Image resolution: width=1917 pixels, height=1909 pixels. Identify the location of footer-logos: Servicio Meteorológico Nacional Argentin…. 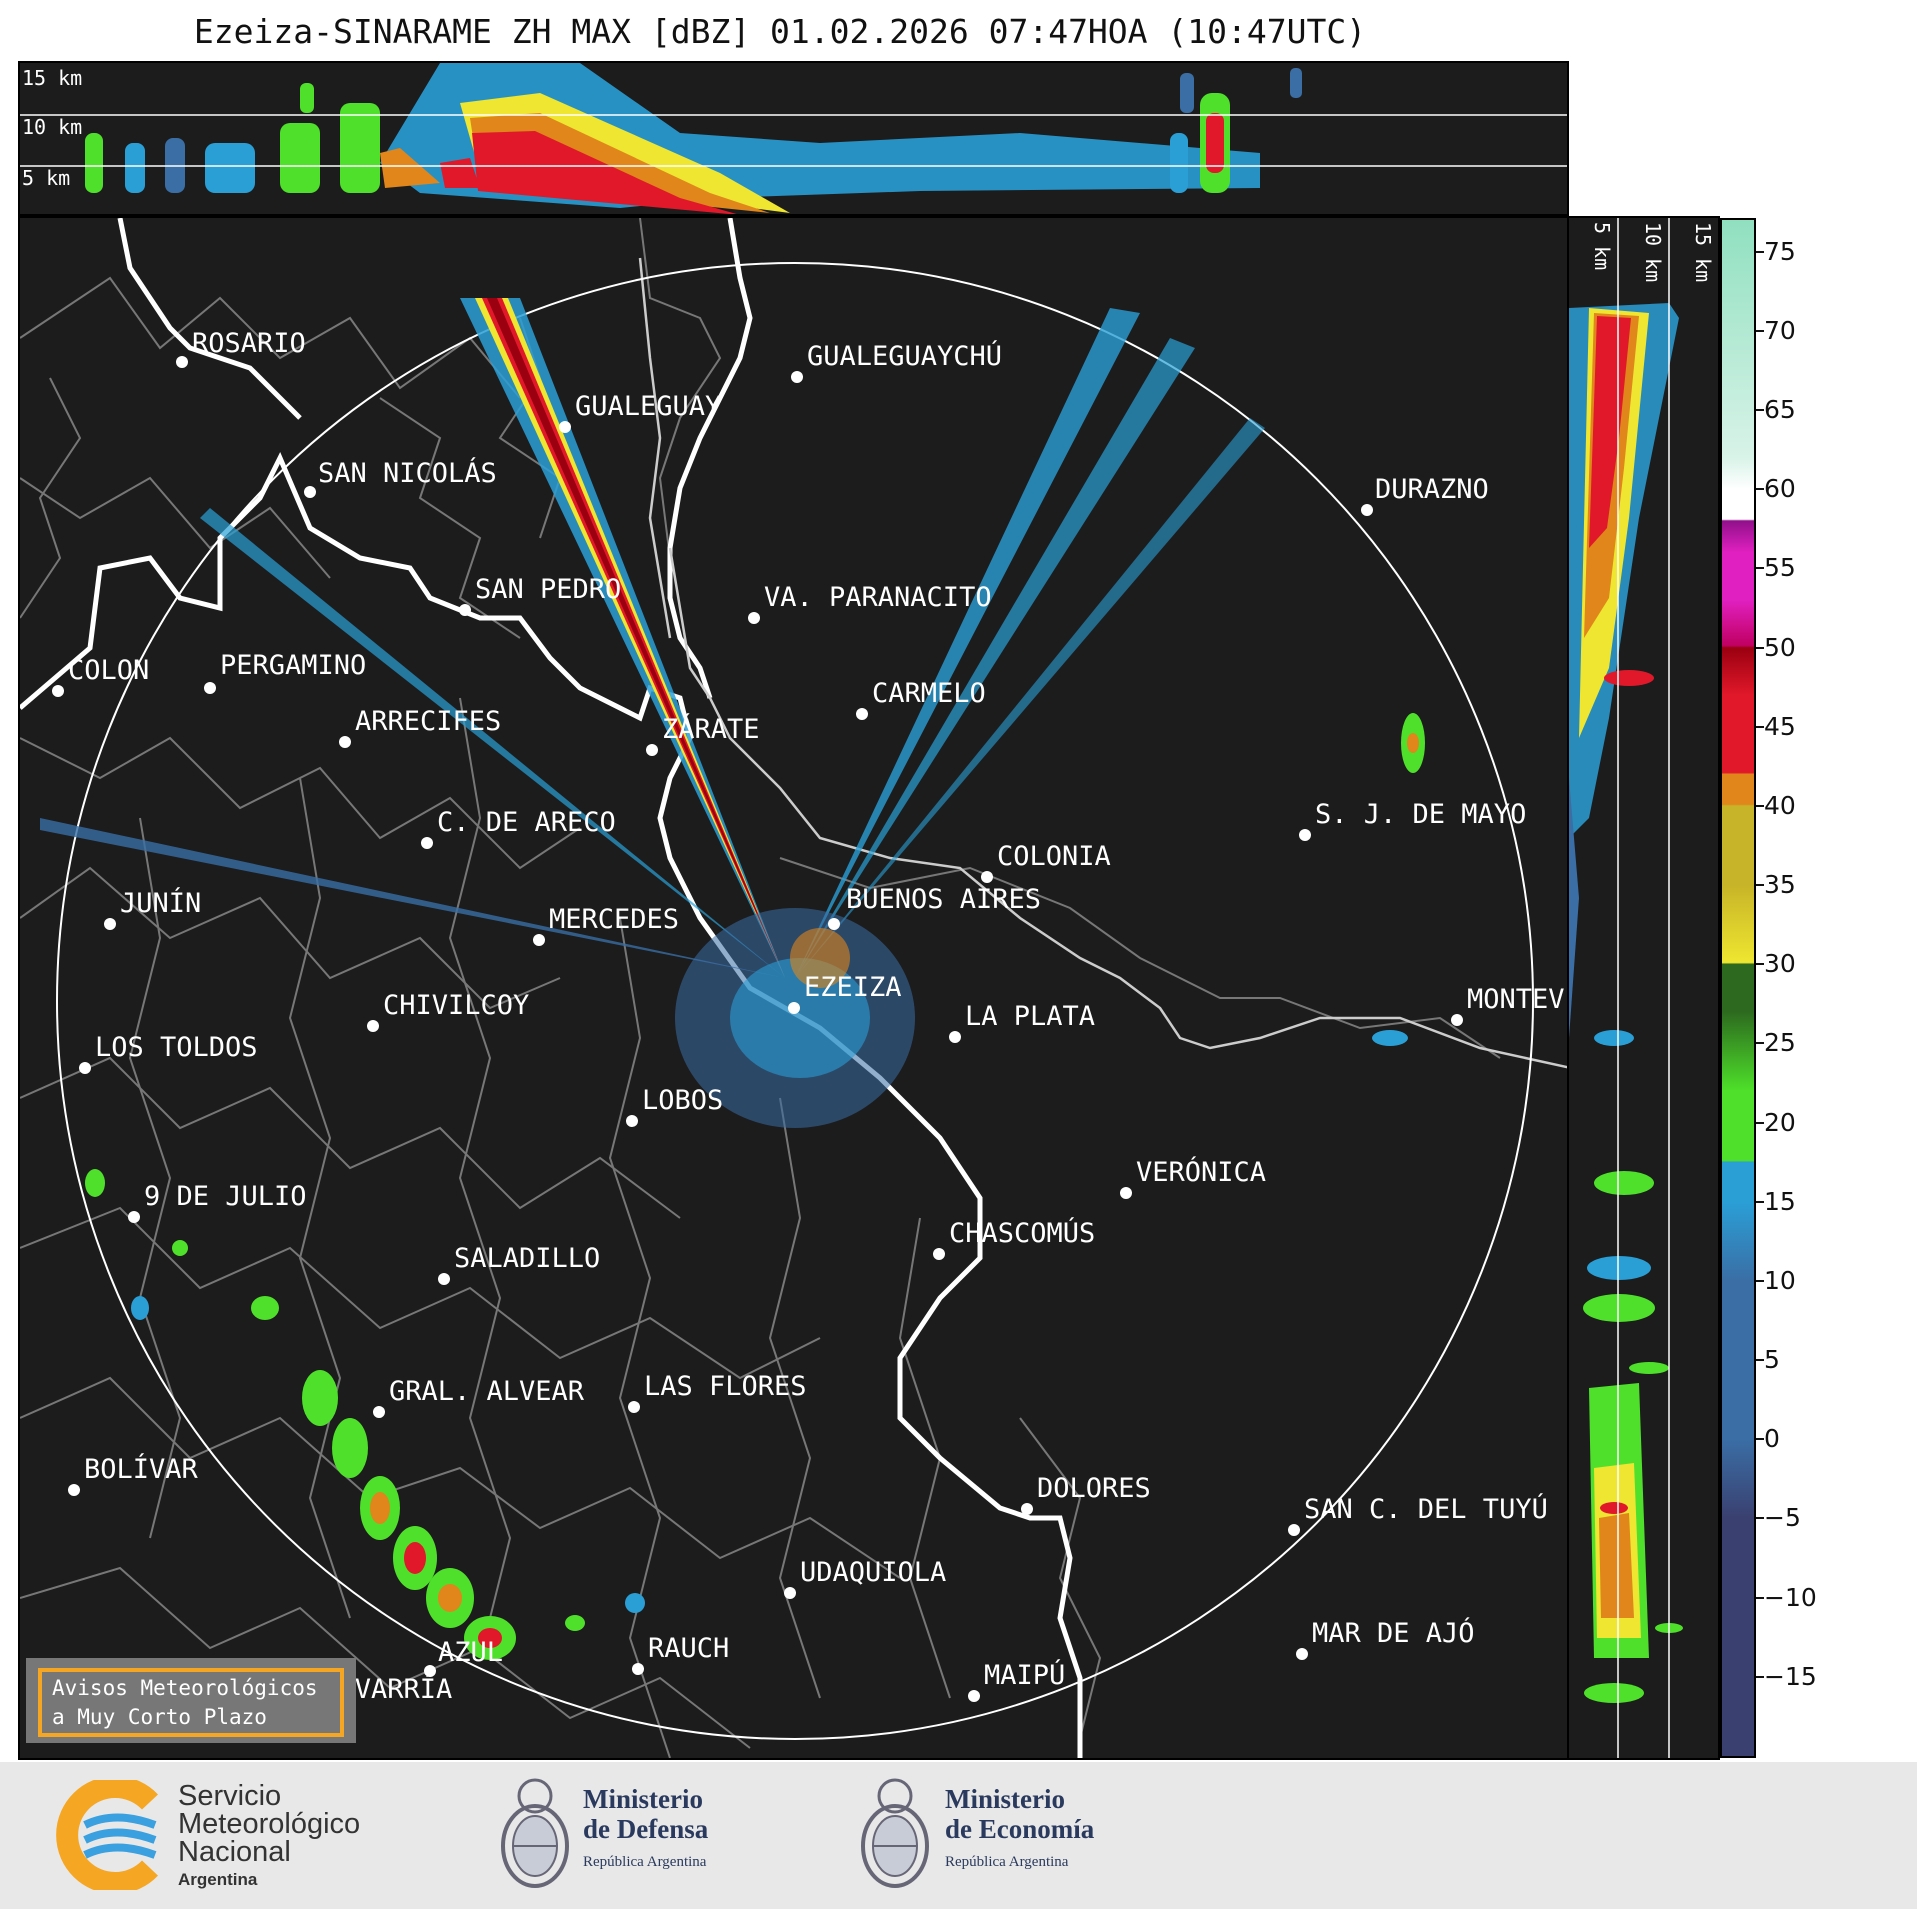
(958, 1835).